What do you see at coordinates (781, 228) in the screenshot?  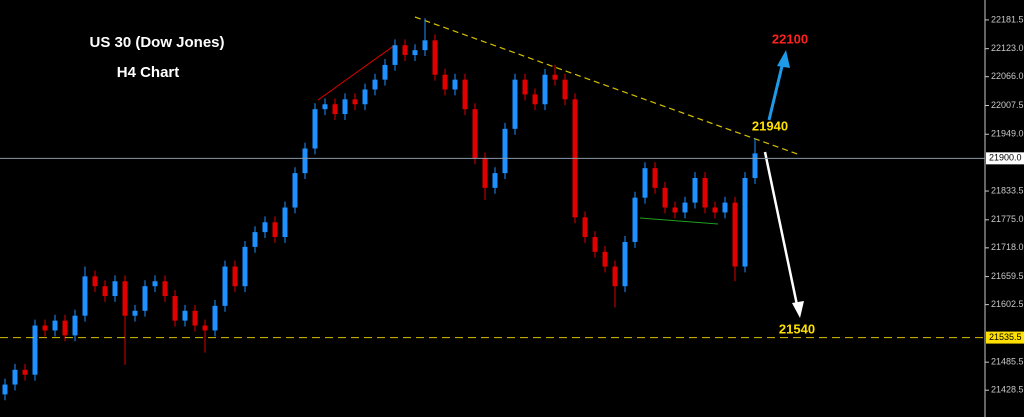 I see `arrow-down` at bounding box center [781, 228].